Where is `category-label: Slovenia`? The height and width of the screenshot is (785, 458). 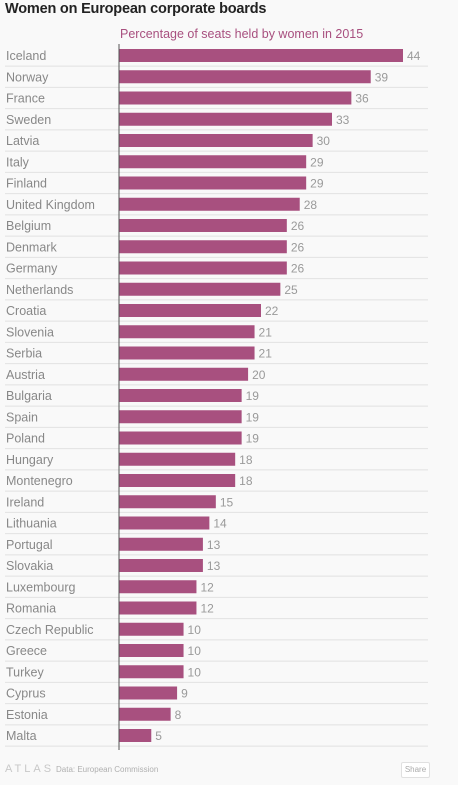 category-label: Slovenia is located at coordinates (30, 332).